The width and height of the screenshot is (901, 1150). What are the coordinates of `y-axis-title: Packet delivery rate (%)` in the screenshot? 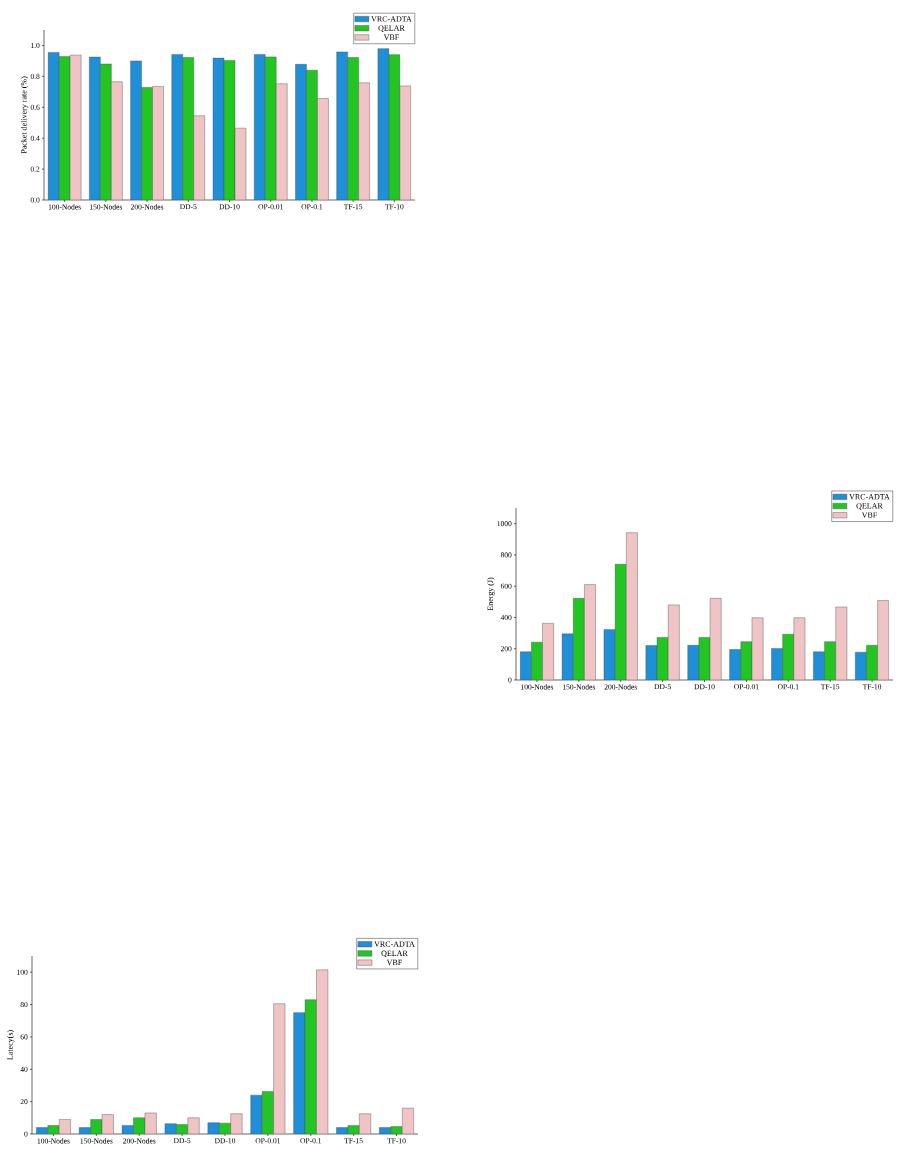 It's located at (24, 115).